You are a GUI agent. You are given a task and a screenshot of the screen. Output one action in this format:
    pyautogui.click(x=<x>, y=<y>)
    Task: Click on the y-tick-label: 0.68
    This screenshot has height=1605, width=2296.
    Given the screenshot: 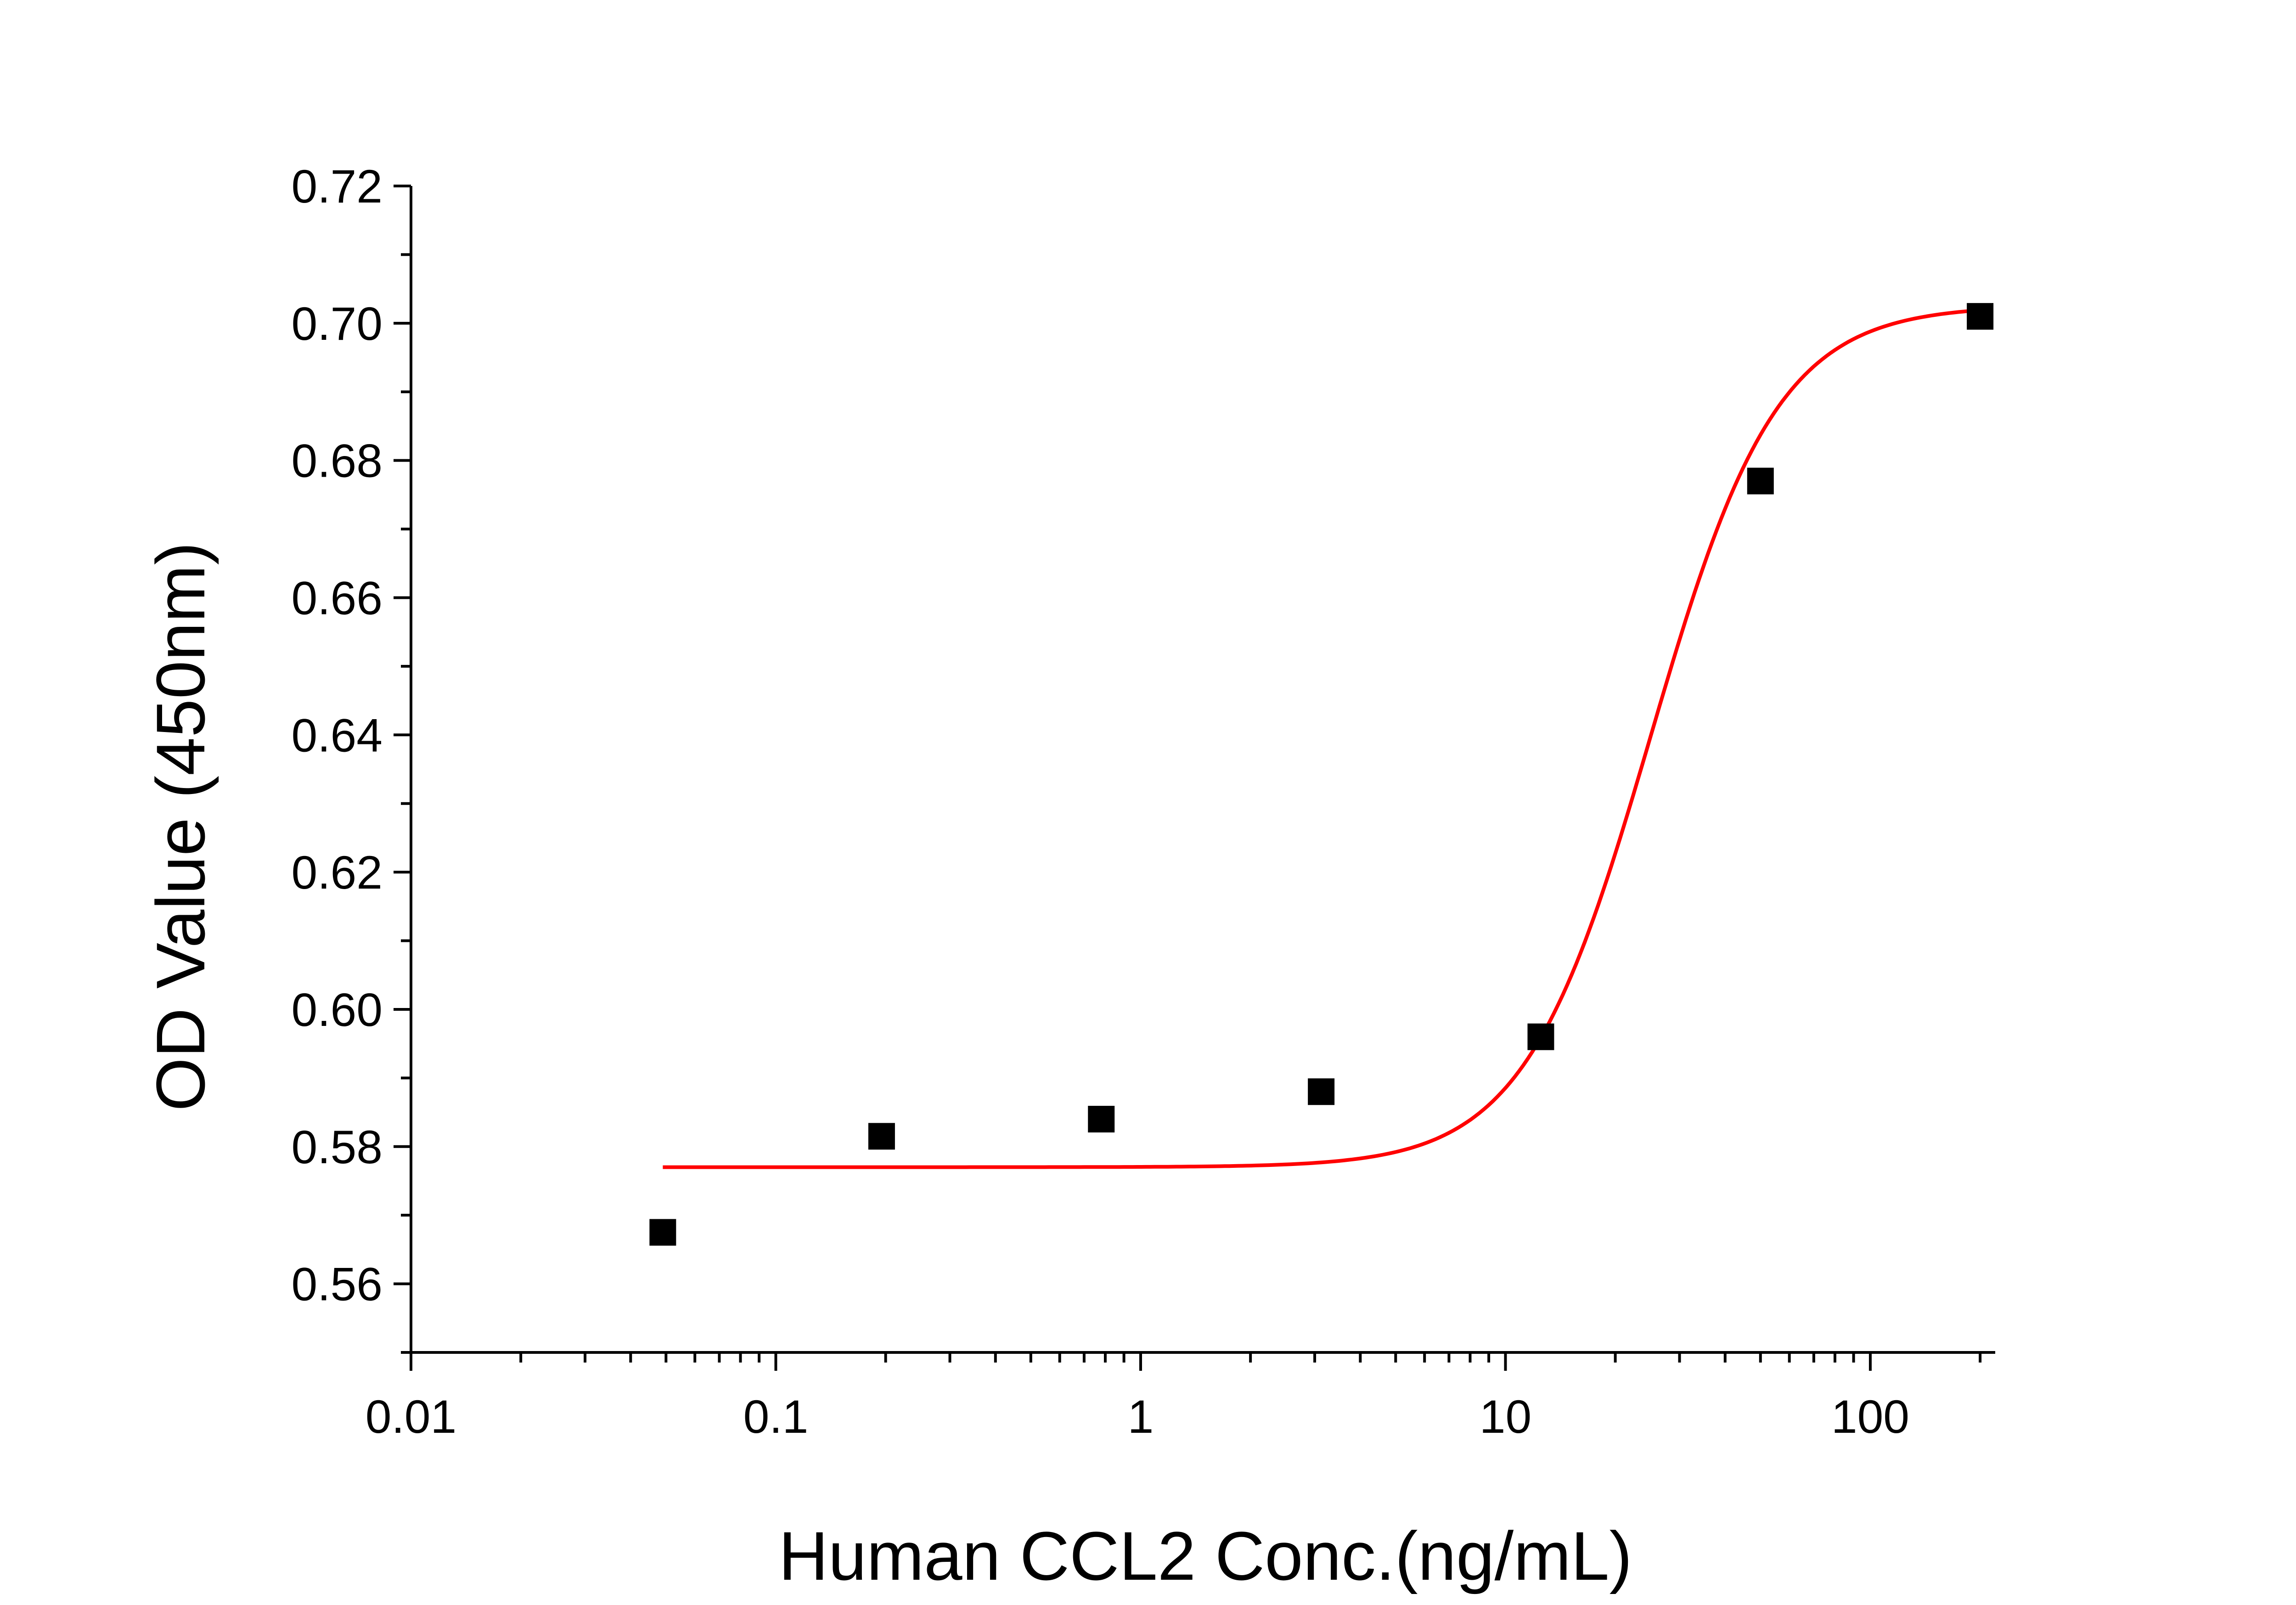 What is the action you would take?
    pyautogui.click(x=337, y=461)
    